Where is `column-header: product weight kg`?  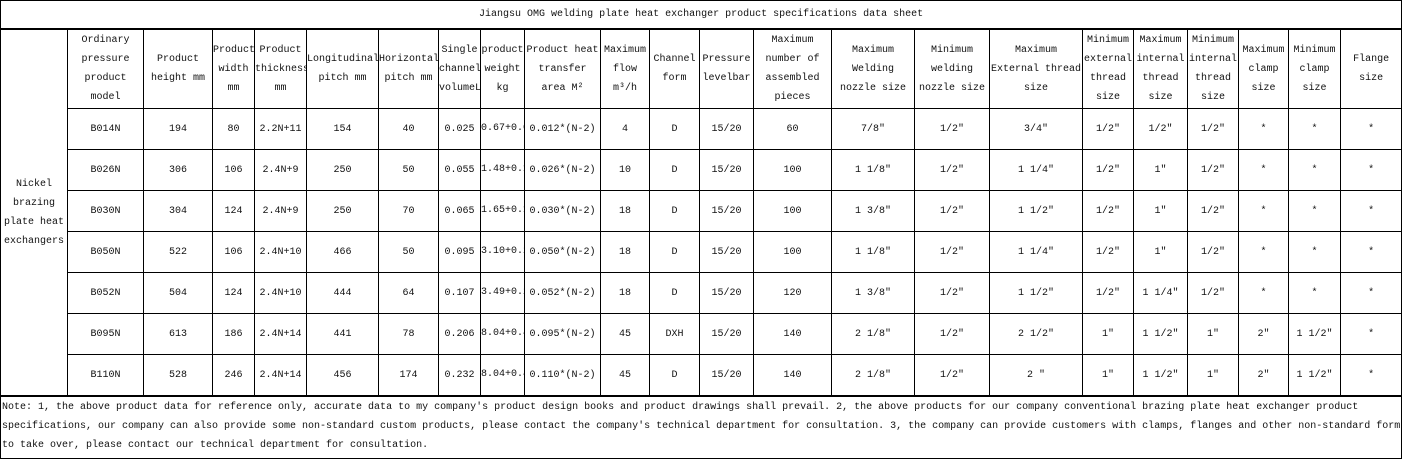
column-header: product weight kg is located at coordinates (502, 68).